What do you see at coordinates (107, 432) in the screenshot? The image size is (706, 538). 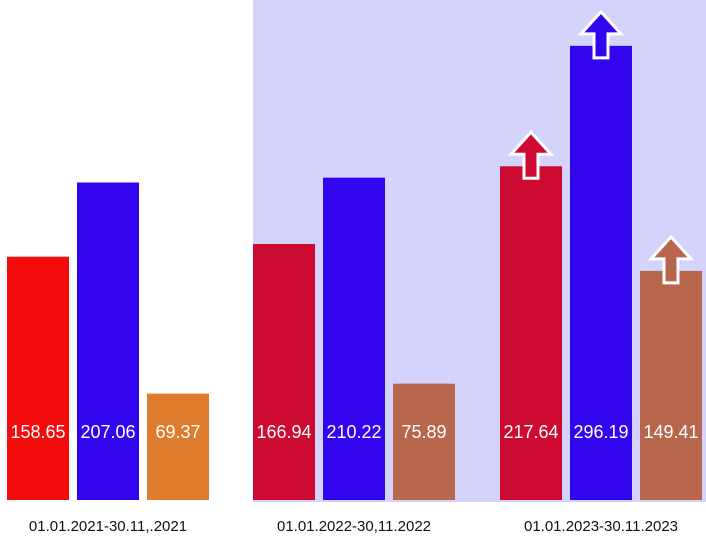 I see `value-label: 207.06` at bounding box center [107, 432].